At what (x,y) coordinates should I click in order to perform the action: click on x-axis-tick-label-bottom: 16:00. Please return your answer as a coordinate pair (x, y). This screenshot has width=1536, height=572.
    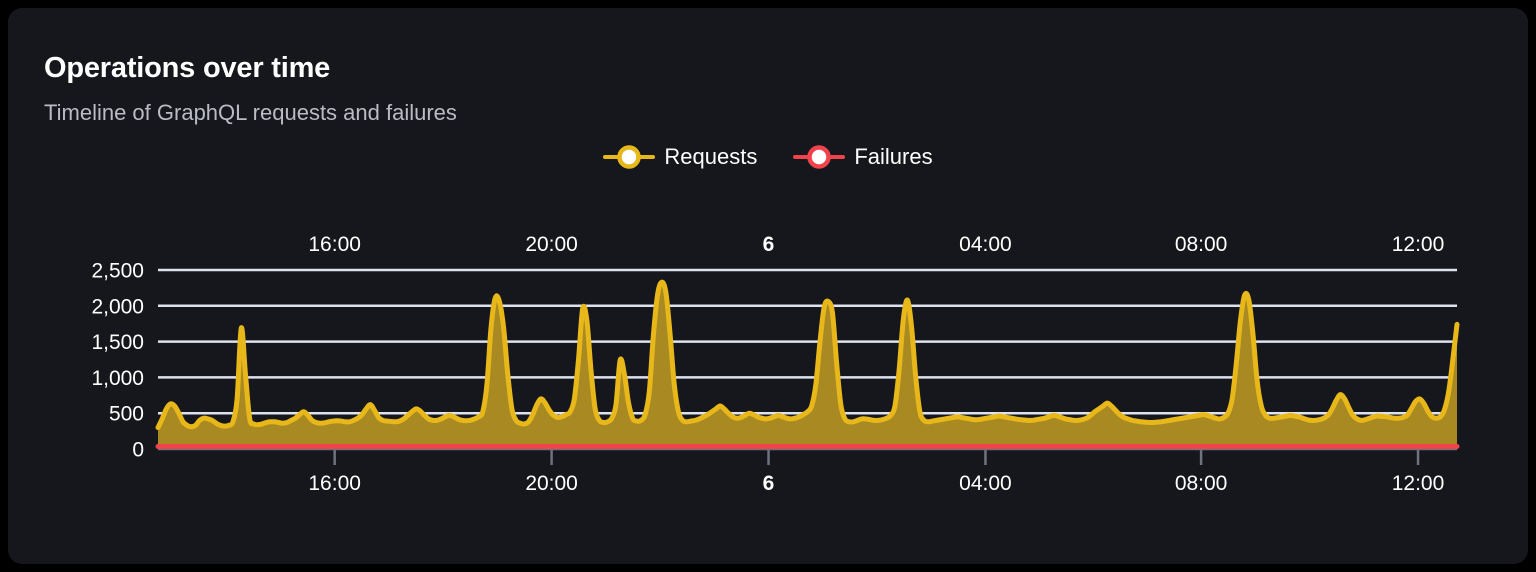
    Looking at the image, I should click on (334, 483).